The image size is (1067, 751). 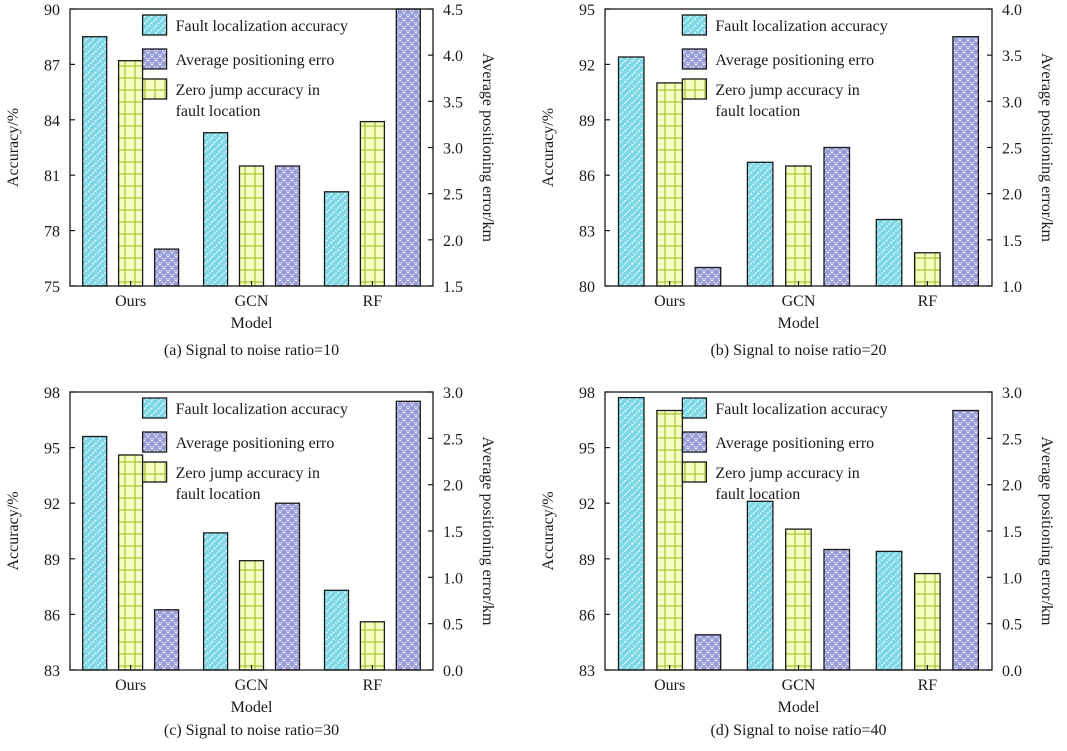 What do you see at coordinates (587, 121) in the screenshot?
I see `y-tick-label: 89` at bounding box center [587, 121].